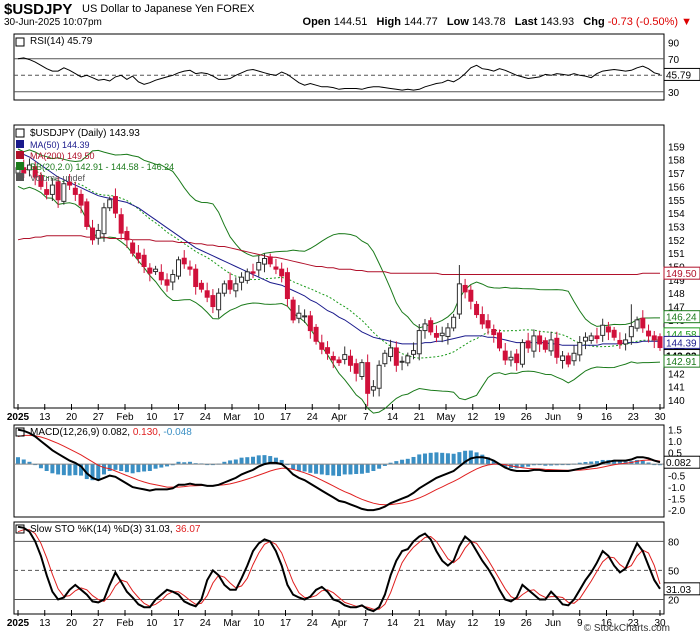 The image size is (700, 639). I want to click on symbol-name: US Dollar to Japanese Yen, so click(148, 9).